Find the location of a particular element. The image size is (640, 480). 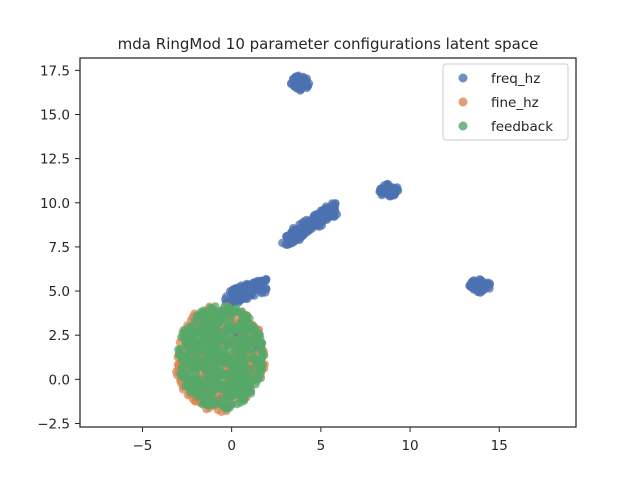

y-tick-label: 12.5 is located at coordinates (55, 160).